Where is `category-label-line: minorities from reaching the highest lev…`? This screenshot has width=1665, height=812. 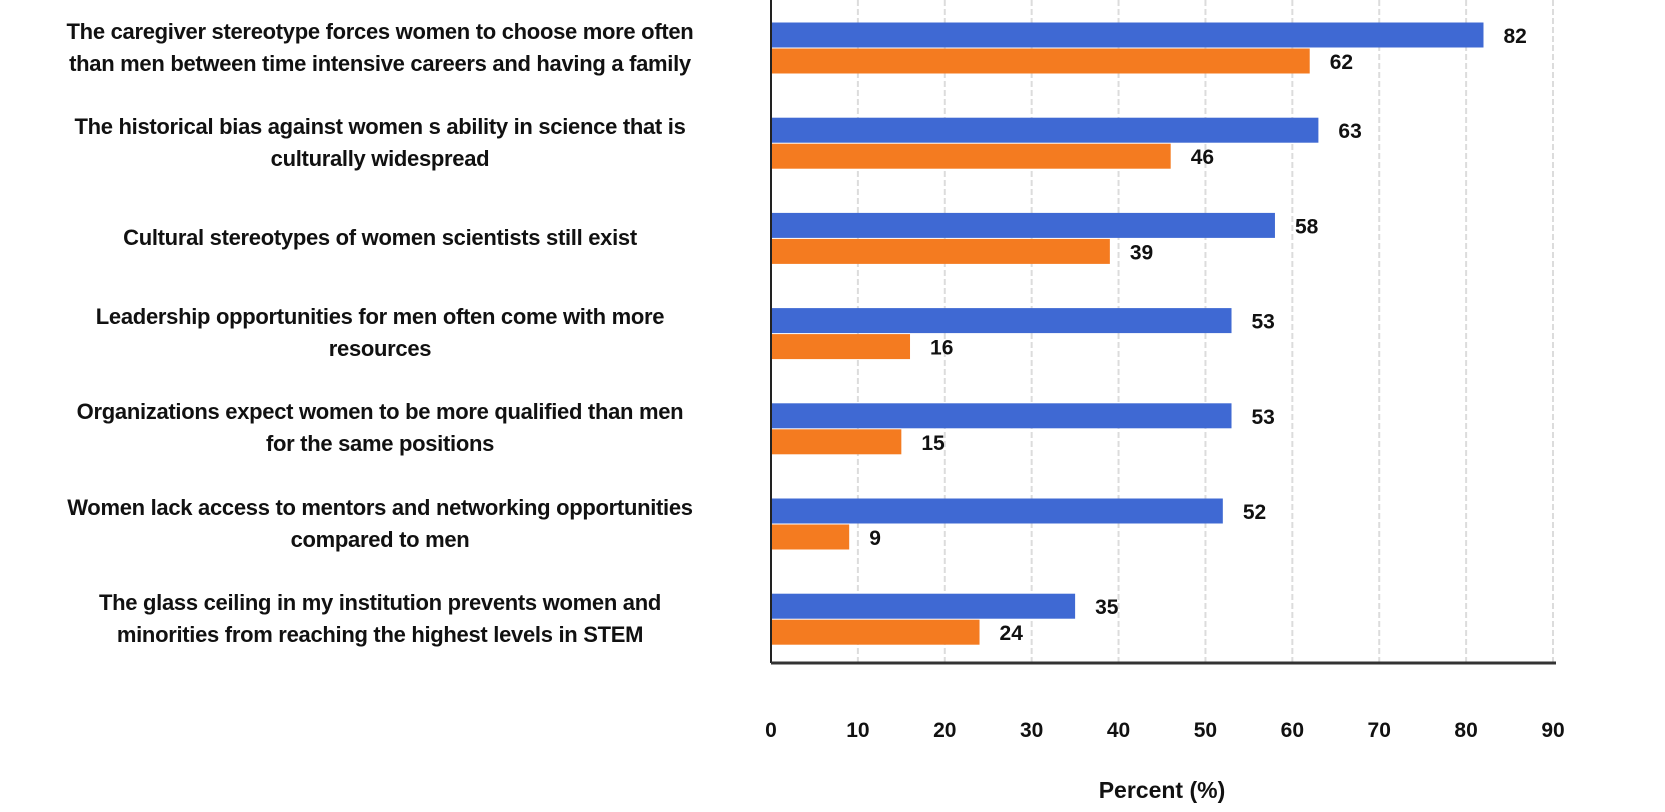 category-label-line: minorities from reaching the highest lev… is located at coordinates (380, 634).